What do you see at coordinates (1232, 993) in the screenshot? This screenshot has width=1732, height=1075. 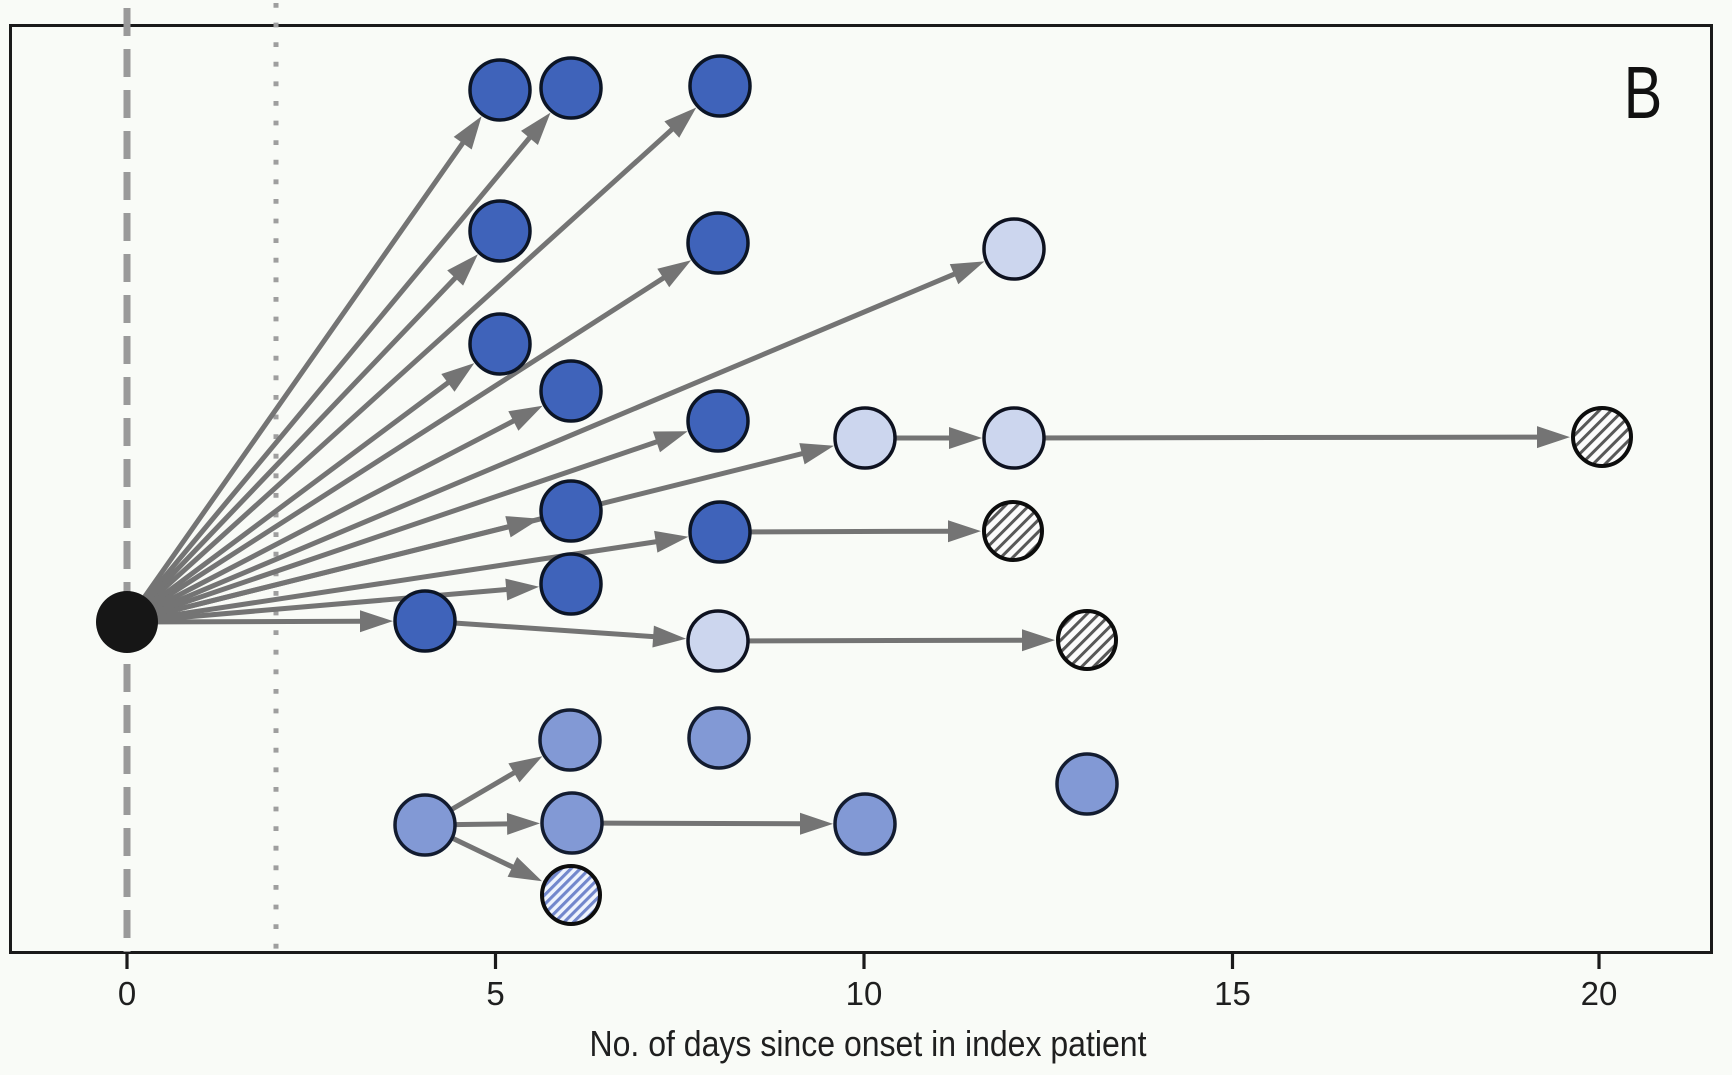 I see `svg-text: 15` at bounding box center [1232, 993].